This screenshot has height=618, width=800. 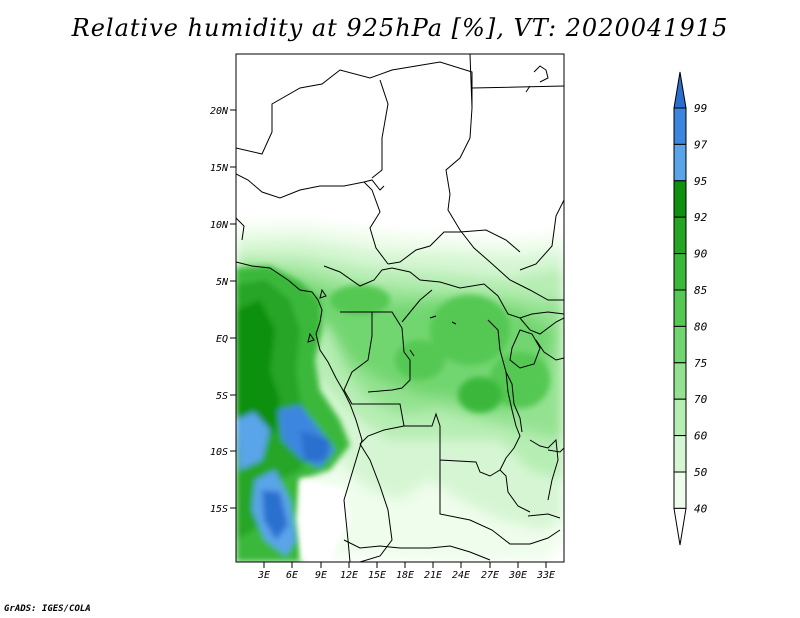 I want to click on lon-tick: 15E, so click(x=377, y=571).